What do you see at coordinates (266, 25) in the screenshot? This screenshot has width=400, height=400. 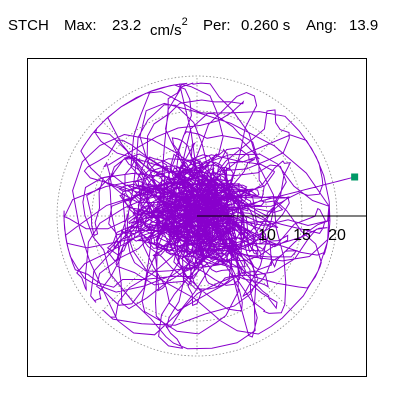 I see `period-value: 0.260 s` at bounding box center [266, 25].